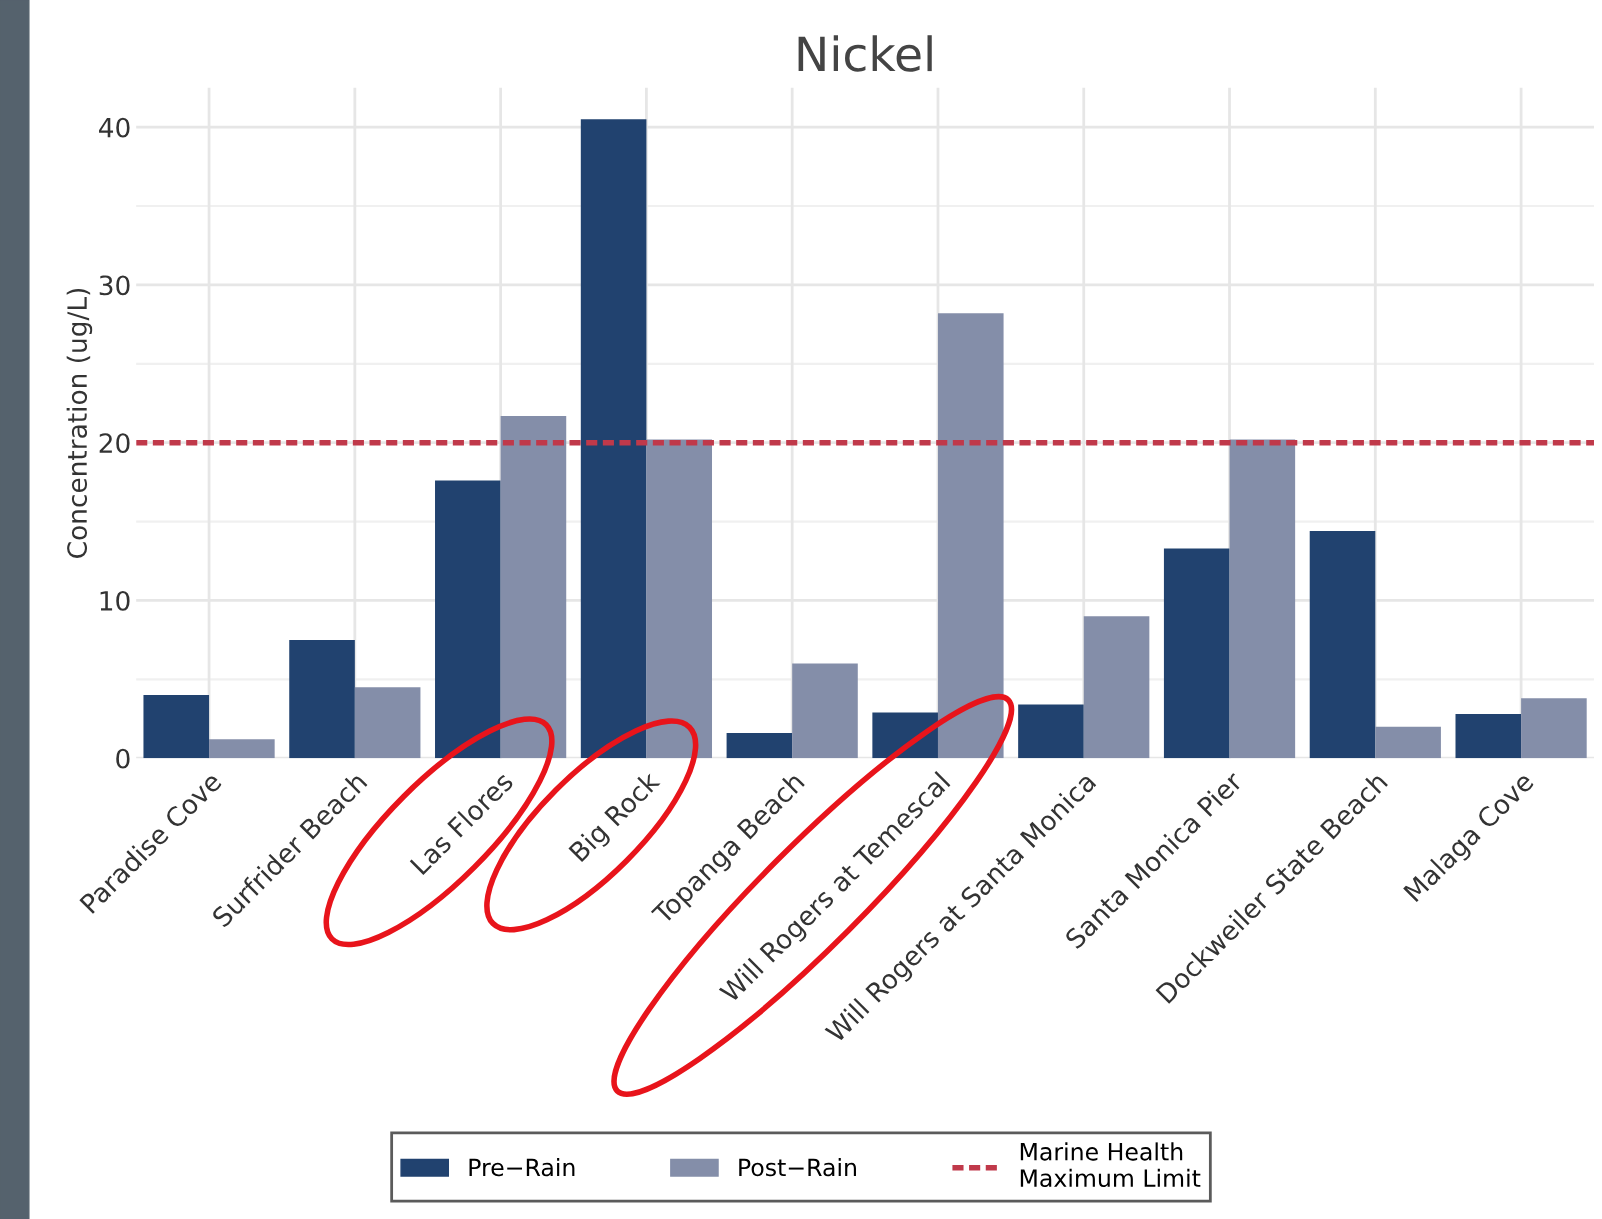 The height and width of the screenshot is (1219, 1602). I want to click on y-tick-label: 0, so click(123, 758).